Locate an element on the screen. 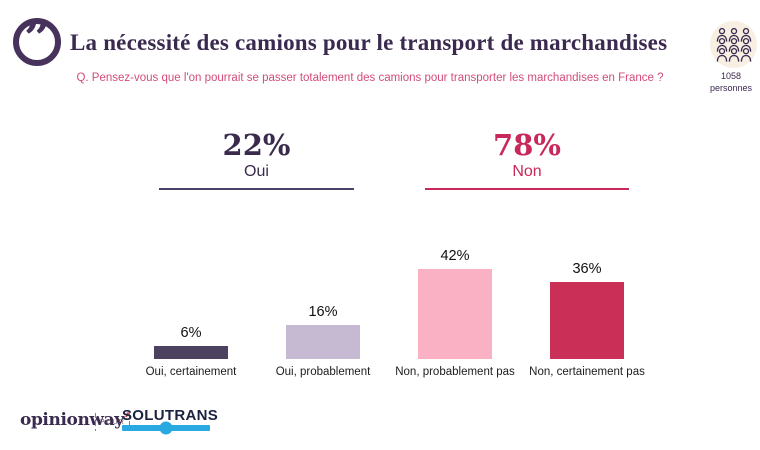 The height and width of the screenshot is (450, 760). sample-size-badge is located at coordinates (733, 44).